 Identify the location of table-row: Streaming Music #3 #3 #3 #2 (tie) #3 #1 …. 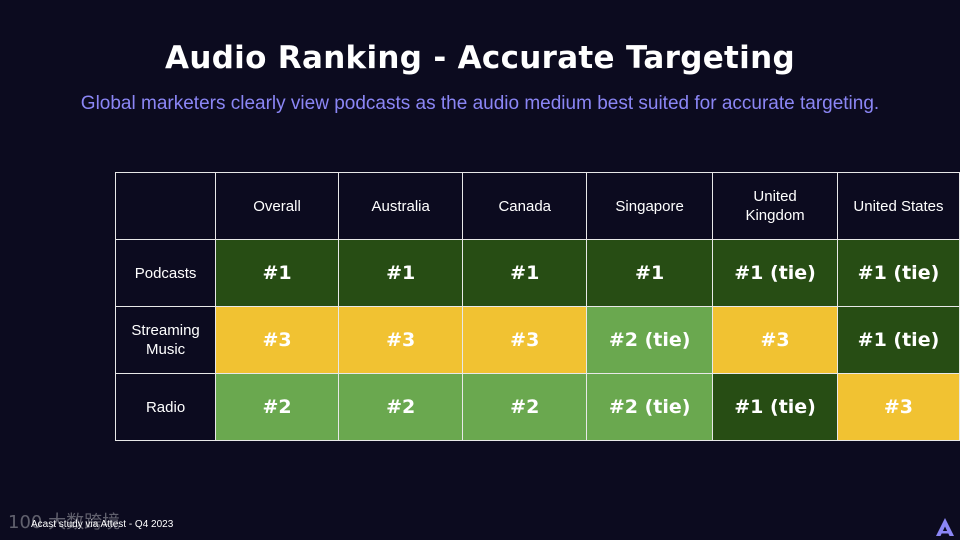
(537, 340).